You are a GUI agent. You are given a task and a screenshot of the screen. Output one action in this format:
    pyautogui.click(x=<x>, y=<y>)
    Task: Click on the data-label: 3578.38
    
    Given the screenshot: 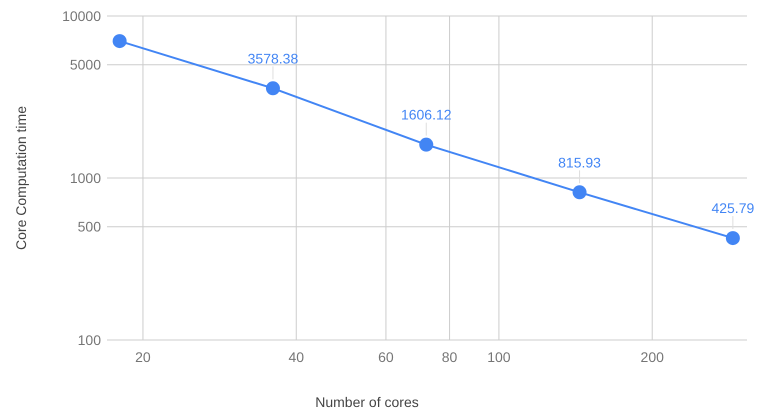 What is the action you would take?
    pyautogui.click(x=273, y=58)
    